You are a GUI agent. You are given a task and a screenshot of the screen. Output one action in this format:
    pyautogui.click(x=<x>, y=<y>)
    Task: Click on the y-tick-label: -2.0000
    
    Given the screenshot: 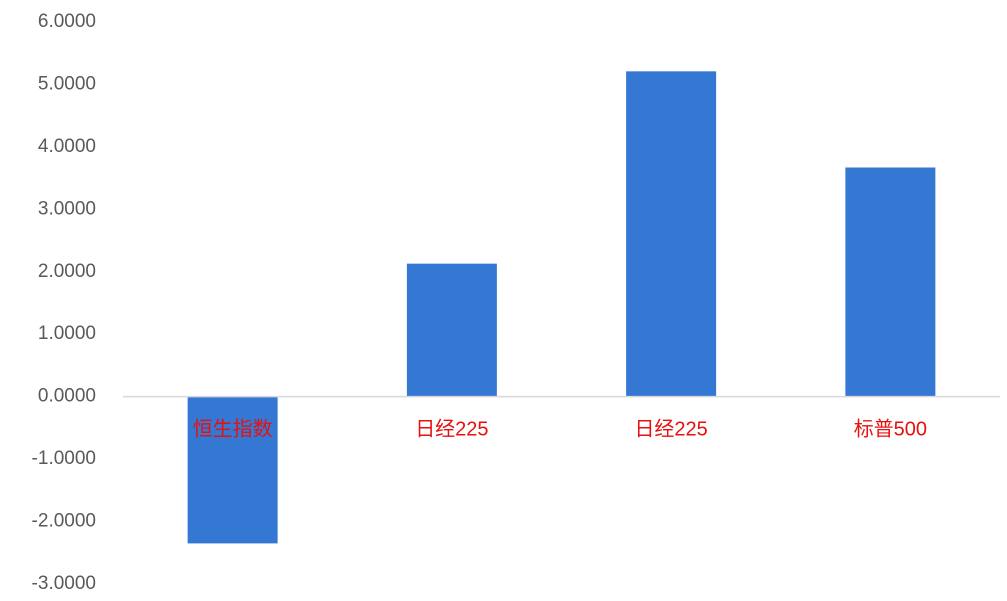 What is the action you would take?
    pyautogui.click(x=64, y=521)
    